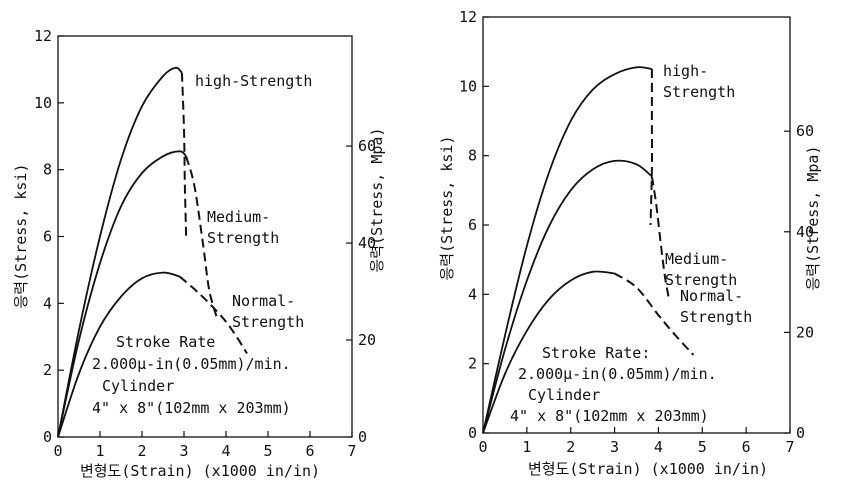  What do you see at coordinates (596, 353) in the screenshot?
I see `test-condition-note: Stroke Rate:` at bounding box center [596, 353].